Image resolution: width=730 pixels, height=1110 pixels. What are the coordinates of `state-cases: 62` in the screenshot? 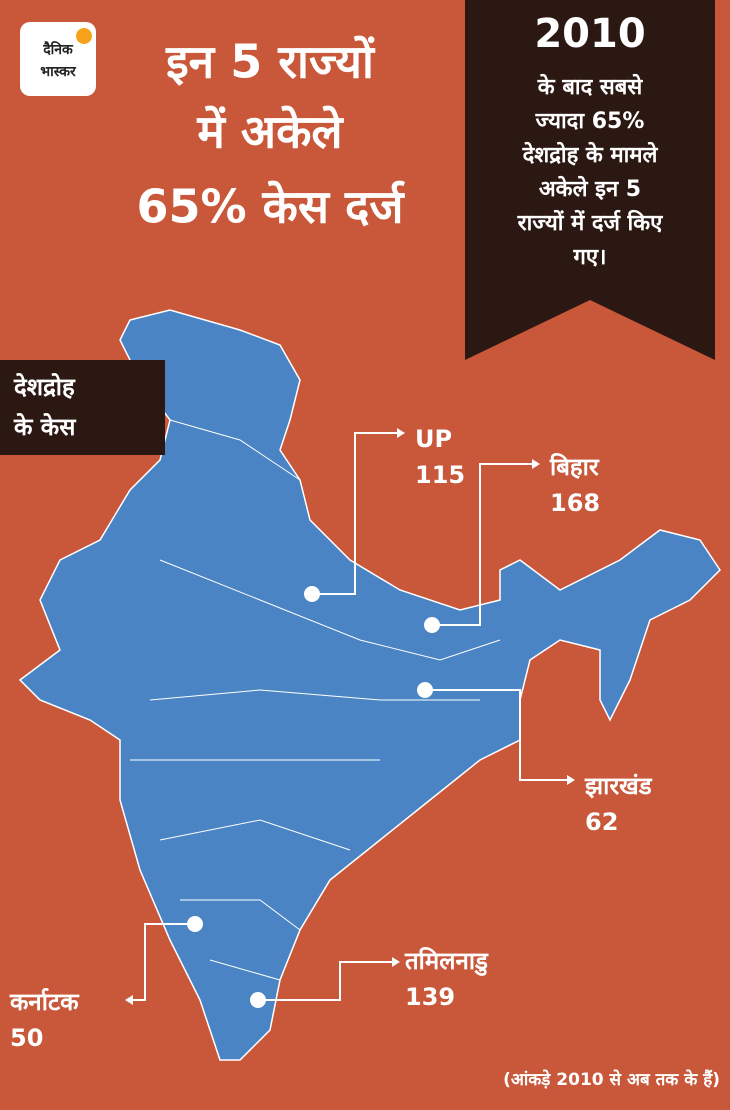 It's located at (601, 822).